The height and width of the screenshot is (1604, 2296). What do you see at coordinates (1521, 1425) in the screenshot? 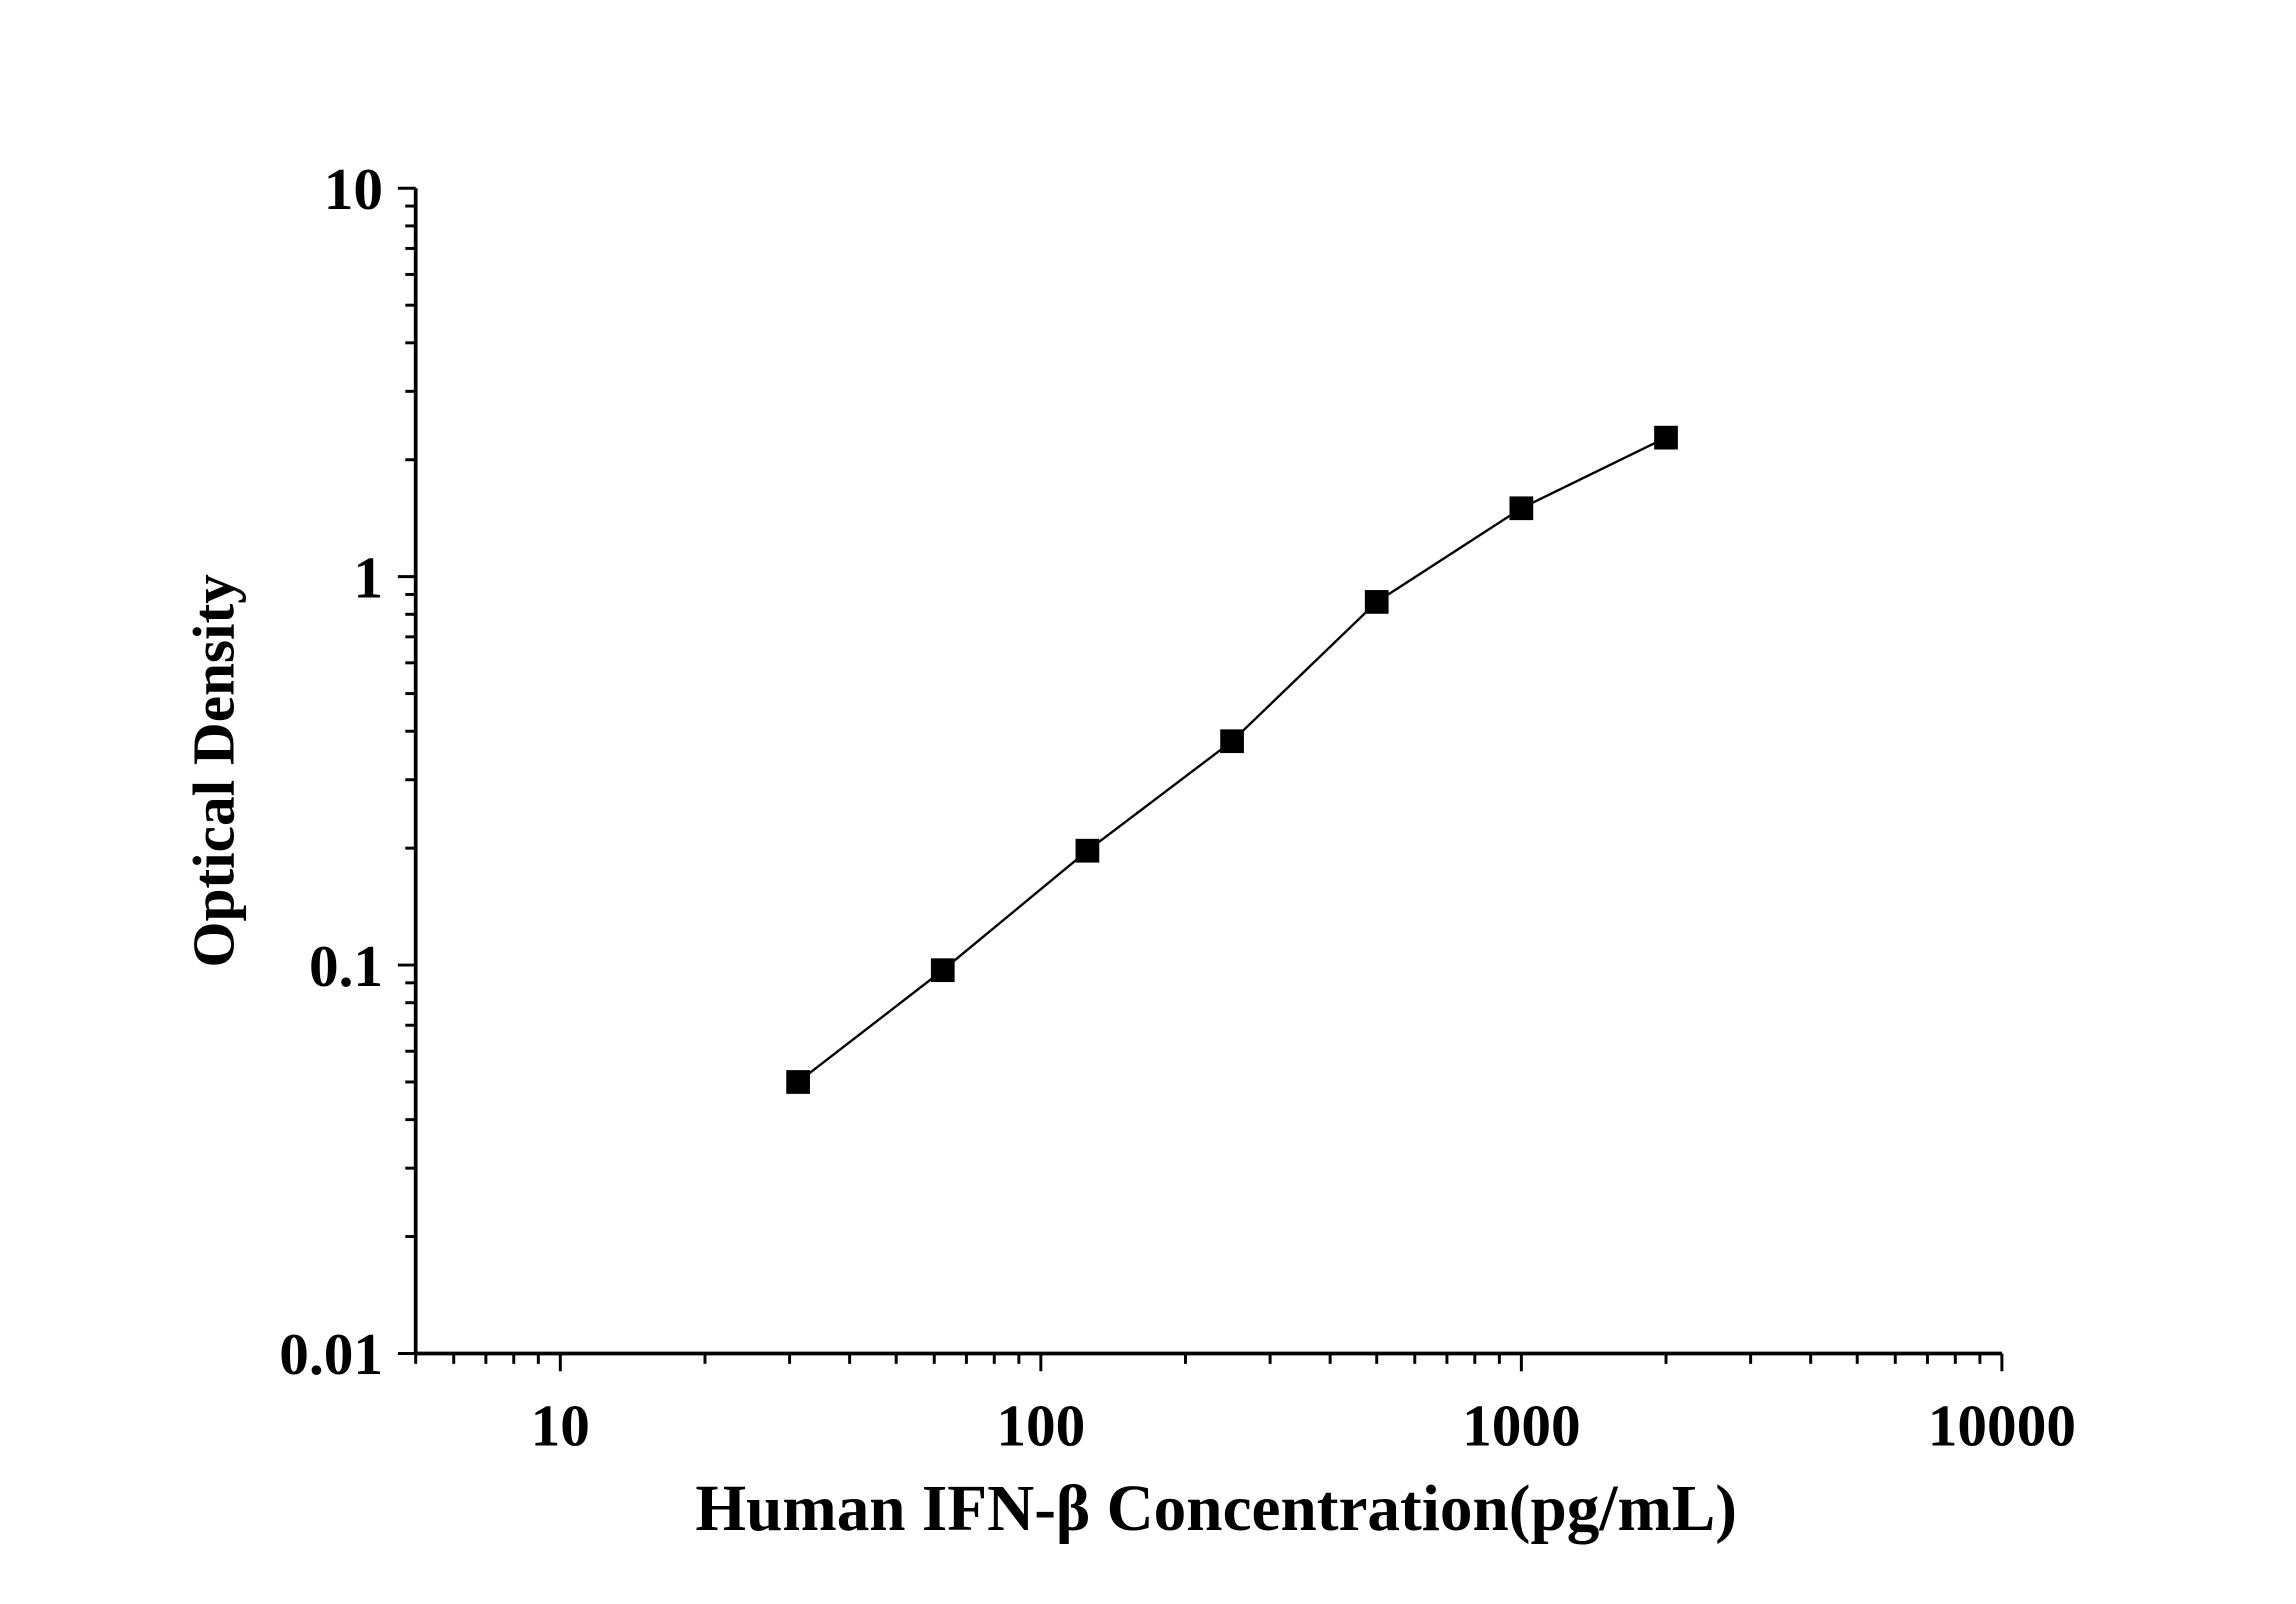
I see `x-tick-label: 1000` at bounding box center [1521, 1425].